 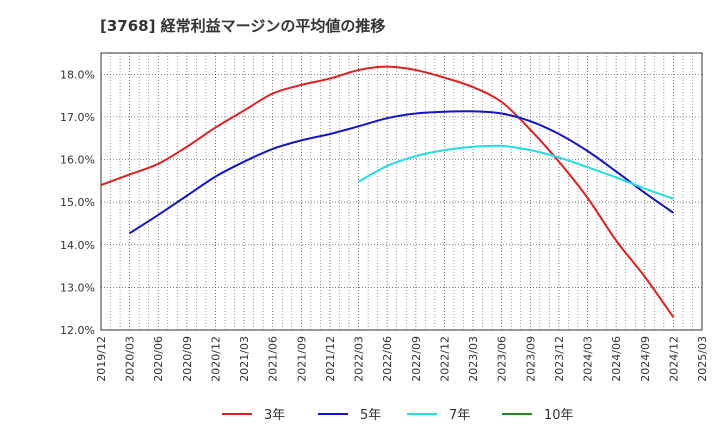 What do you see at coordinates (187, 359) in the screenshot?
I see `x-tick-label: 2020/09` at bounding box center [187, 359].